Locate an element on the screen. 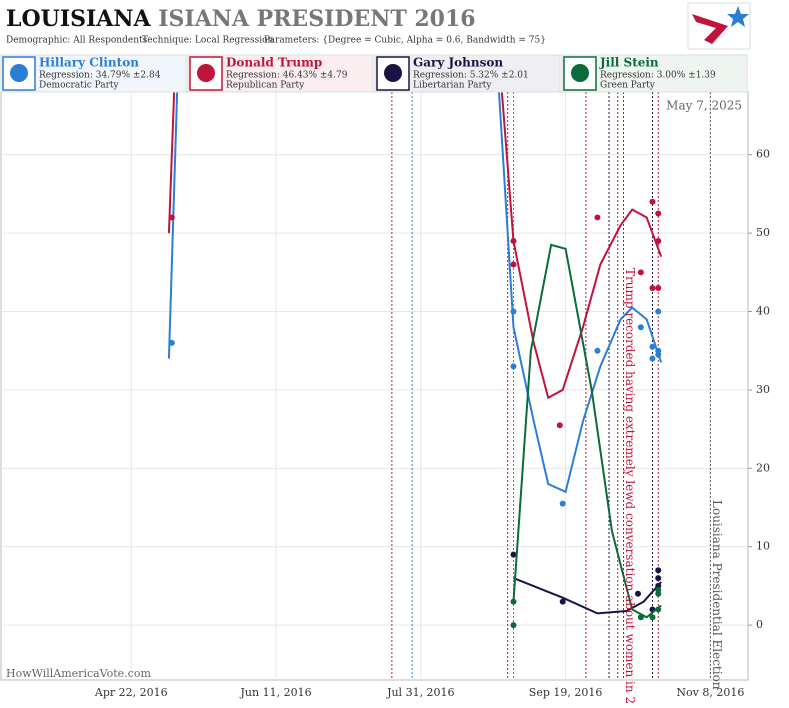  x-tick-label: Jul 31, 2016 is located at coordinates (420, 692).